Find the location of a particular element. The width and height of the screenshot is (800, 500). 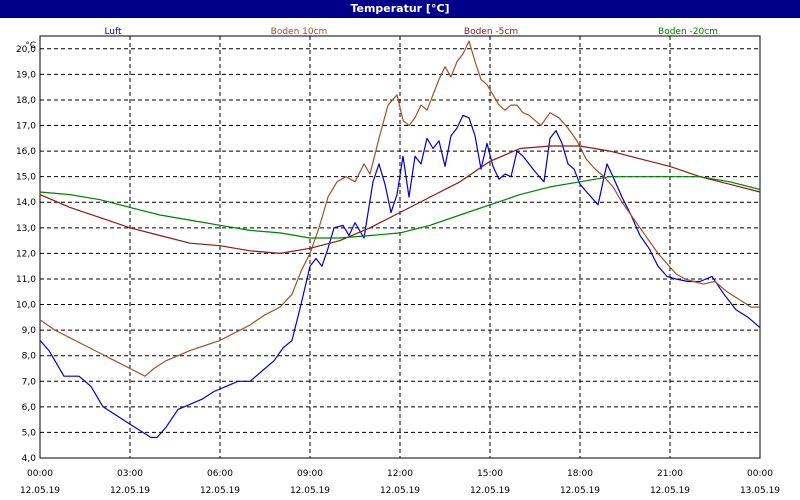

x-tick-time: 12:00 is located at coordinates (400, 474).